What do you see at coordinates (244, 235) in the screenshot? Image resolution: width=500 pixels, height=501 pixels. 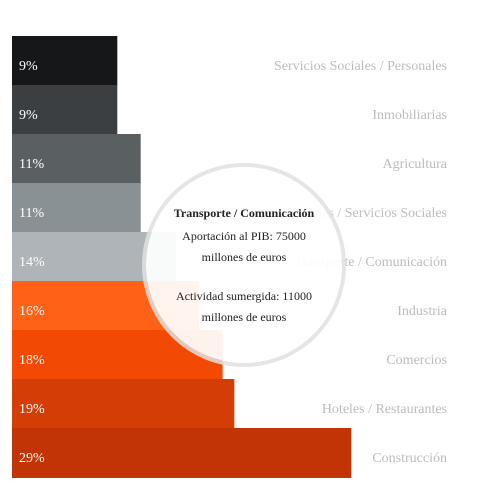 I see `tooltip-line-1: Aportación al PIB: 75000` at bounding box center [244, 235].